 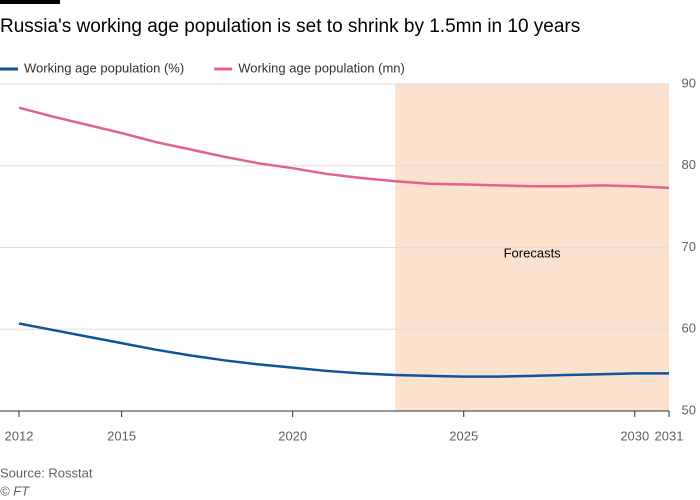 What do you see at coordinates (689, 409) in the screenshot?
I see `y-tick-label: 50` at bounding box center [689, 409].